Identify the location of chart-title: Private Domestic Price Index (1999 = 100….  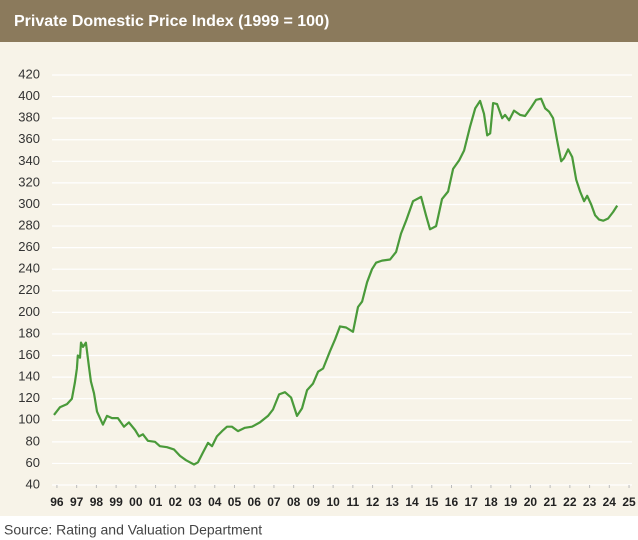
(171, 21).